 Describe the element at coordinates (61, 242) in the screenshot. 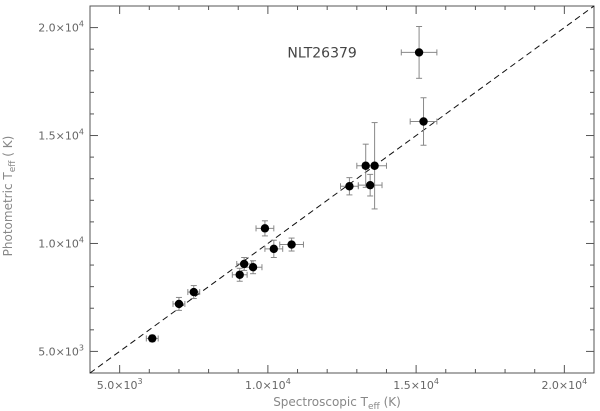

I see `y-tick-label: 1.0×104` at that location.